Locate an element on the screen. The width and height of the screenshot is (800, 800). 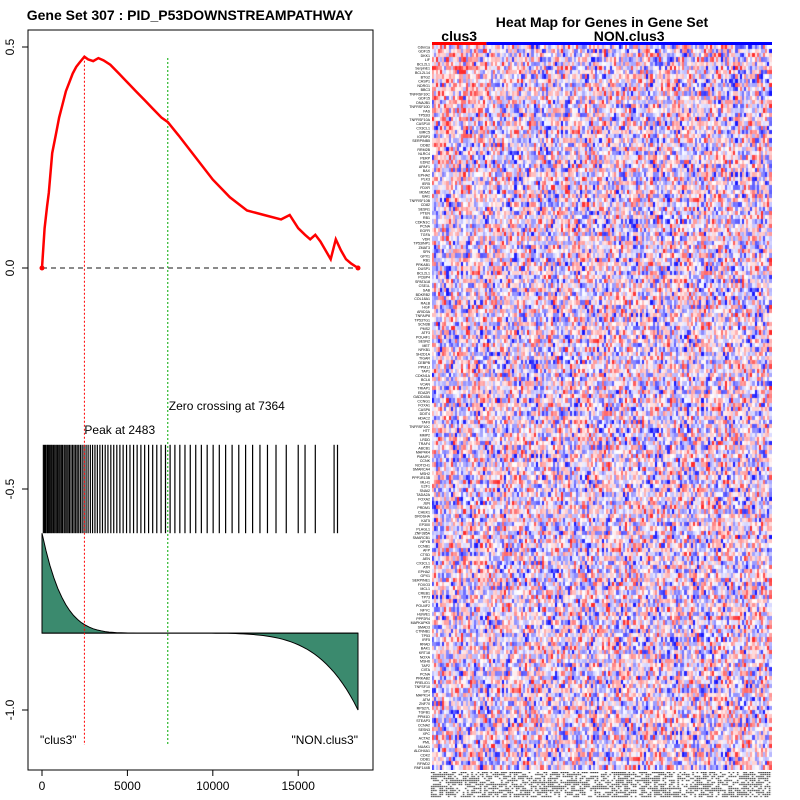
heatmap-row-label: HGF is located at coordinates (426, 308).